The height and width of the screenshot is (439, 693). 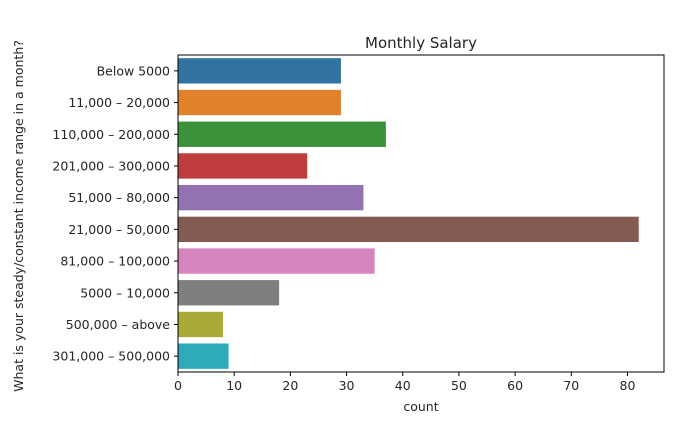 What do you see at coordinates (119, 197) in the screenshot?
I see `y-tick-label: 51,000 – 80,000` at bounding box center [119, 197].